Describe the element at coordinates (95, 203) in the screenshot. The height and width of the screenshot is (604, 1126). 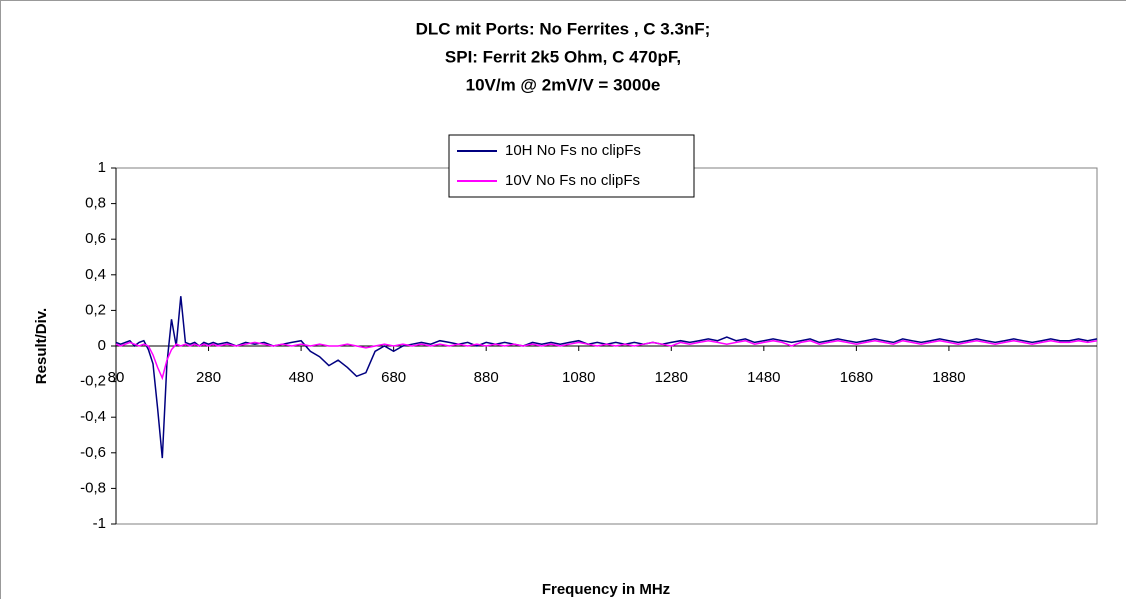
I see `y-tick-label: 0,8` at that location.